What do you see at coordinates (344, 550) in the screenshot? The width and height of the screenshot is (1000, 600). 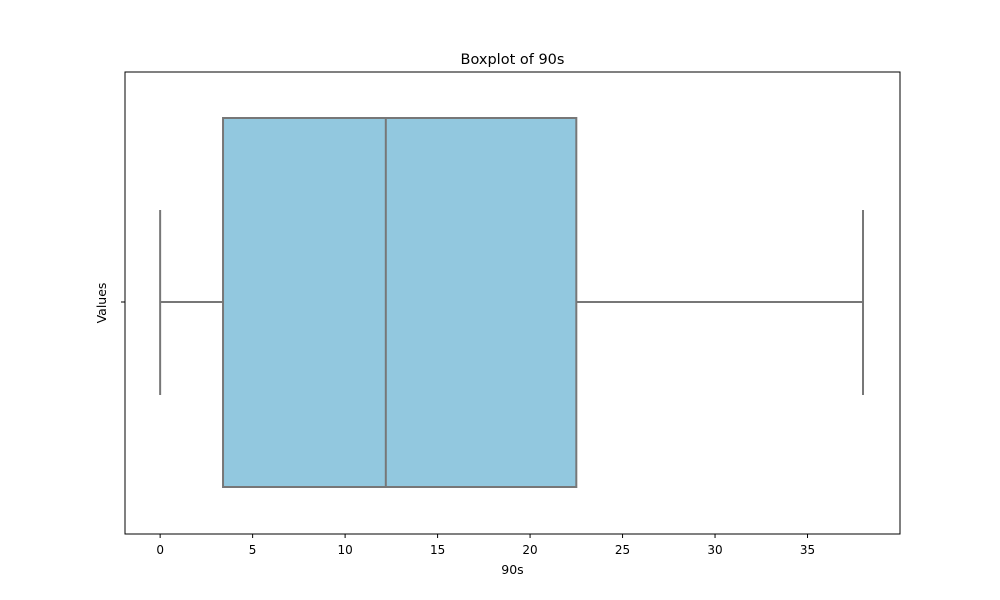 I see `x-tick-label: 10` at bounding box center [344, 550].